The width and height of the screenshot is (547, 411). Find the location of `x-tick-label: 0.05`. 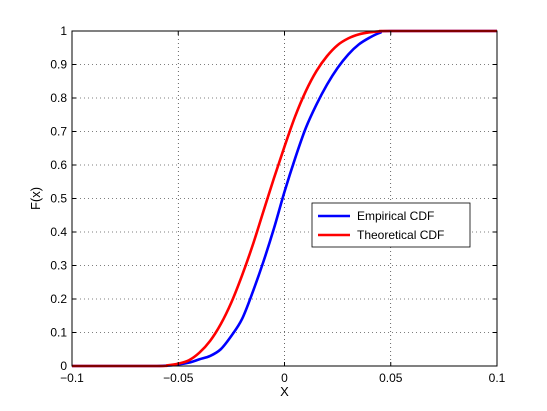

x-tick-label: 0.05 is located at coordinates (391, 378).